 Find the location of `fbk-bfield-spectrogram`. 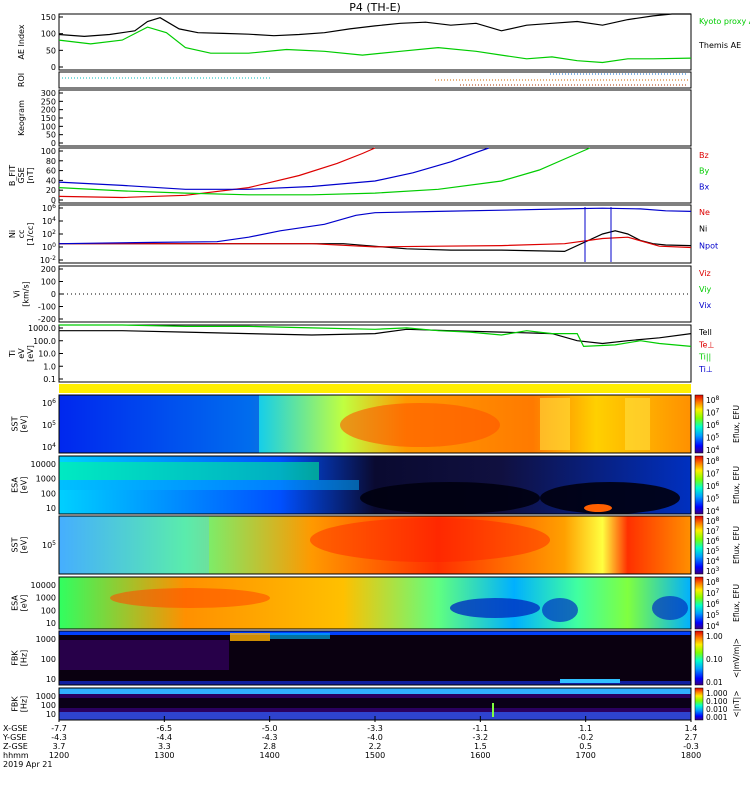

fbk-bfield-spectrogram is located at coordinates (375, 704).